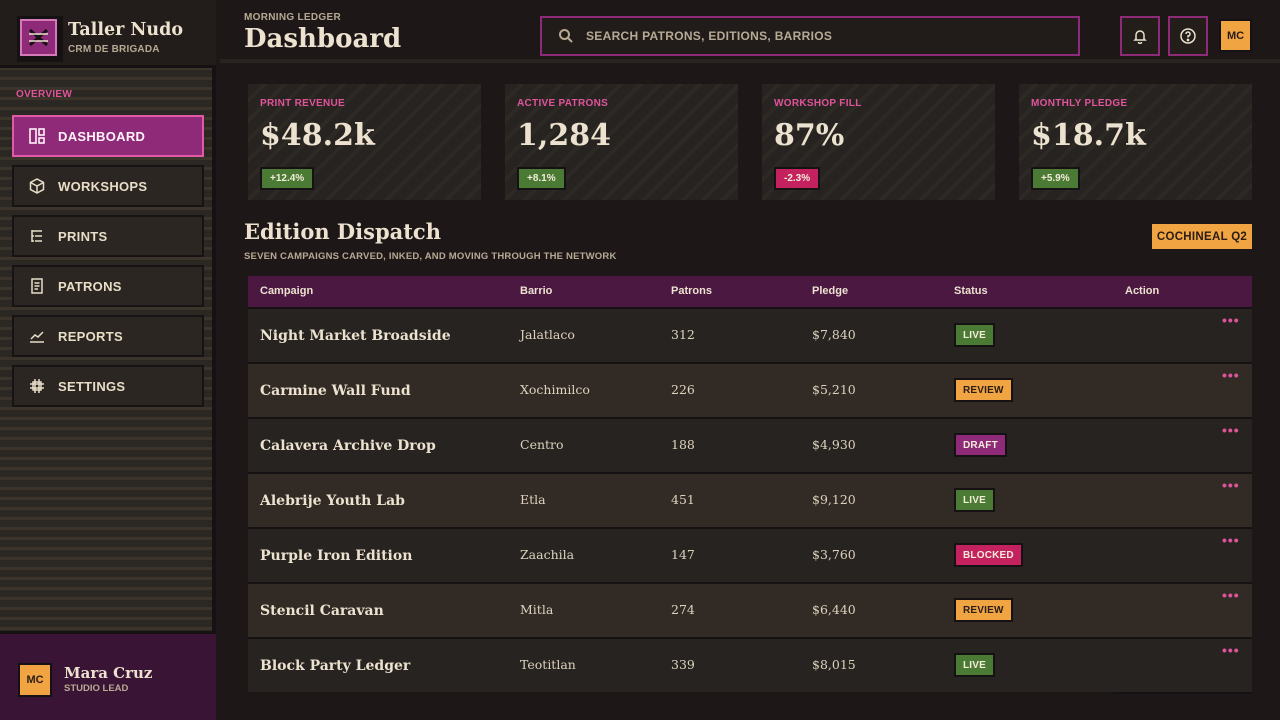  What do you see at coordinates (621, 142) in the screenshot?
I see `stat-card-patrons: ACTIVE PATRONS 1,284 +8.1%` at bounding box center [621, 142].